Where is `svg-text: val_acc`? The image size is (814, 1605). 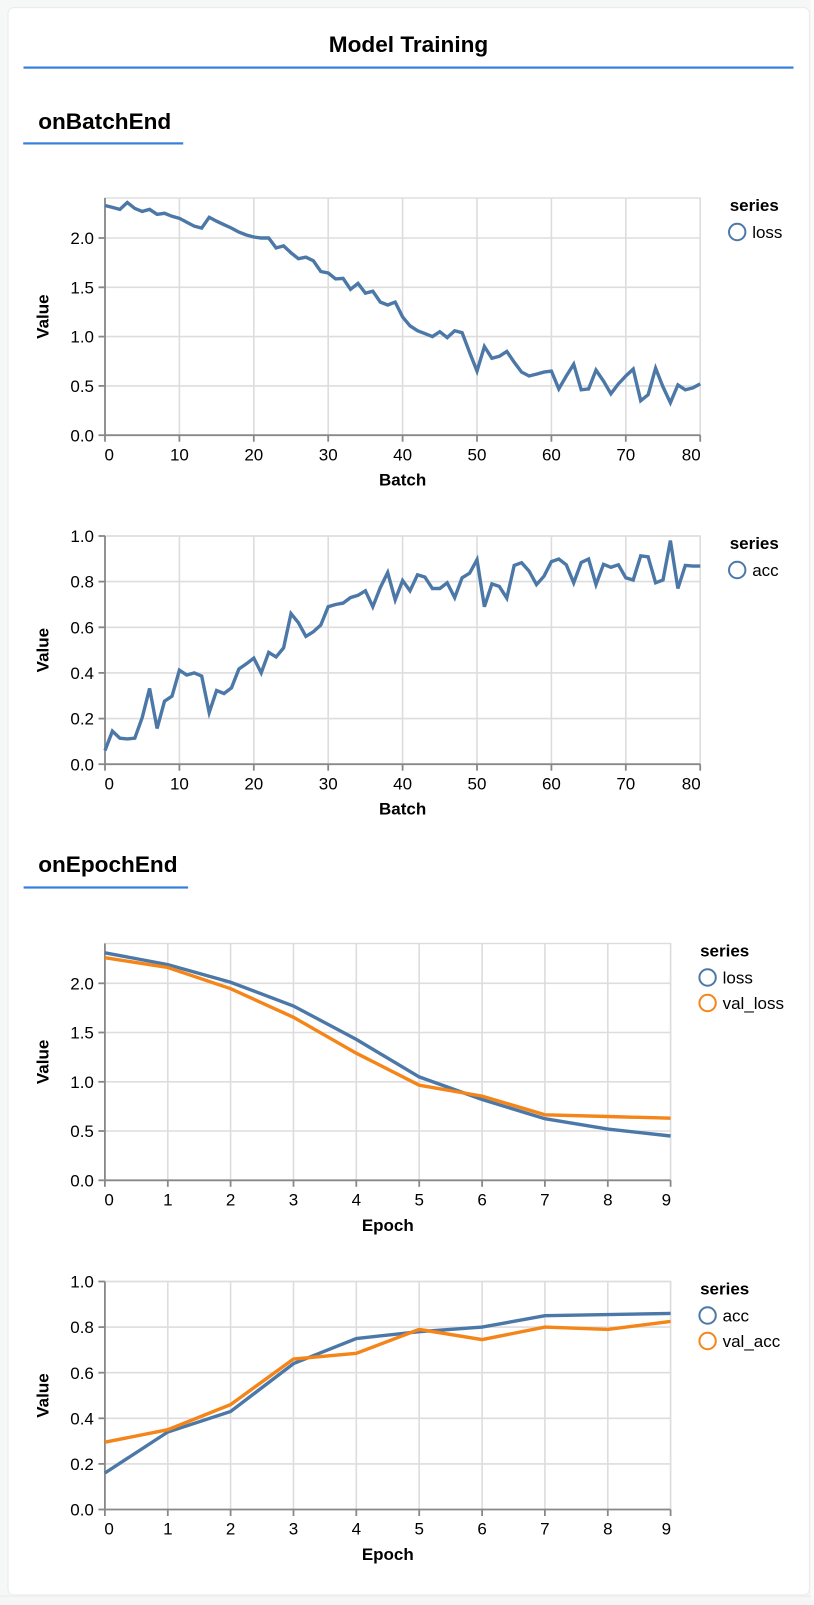 svg-text: val_acc is located at coordinates (752, 1341).